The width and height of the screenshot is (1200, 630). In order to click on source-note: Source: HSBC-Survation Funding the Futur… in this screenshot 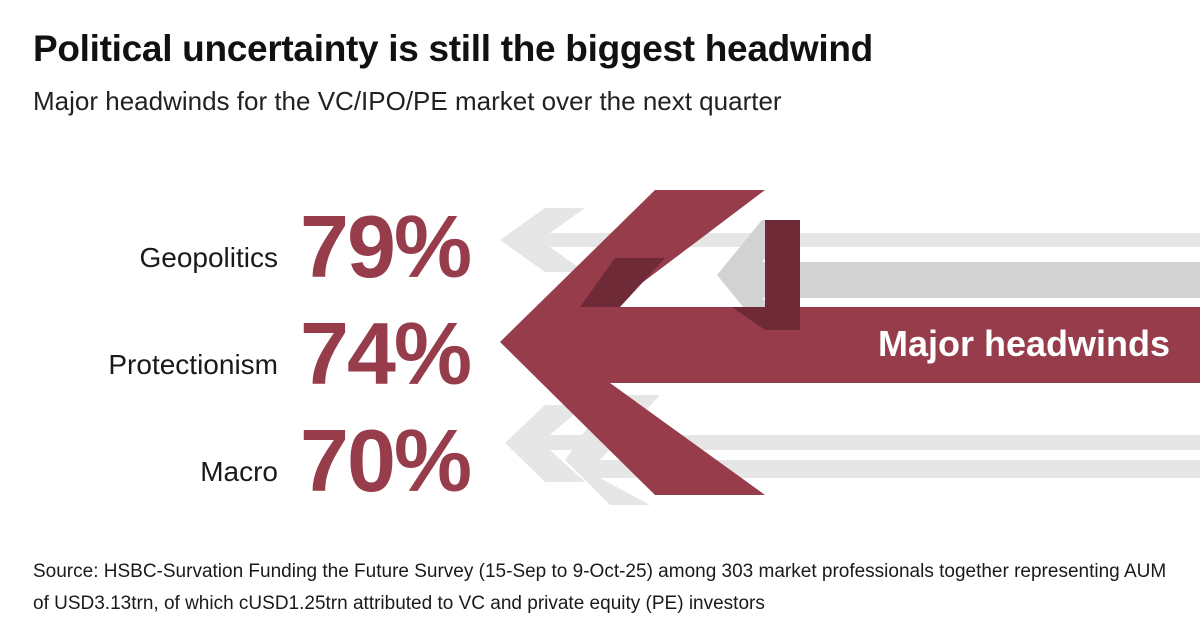, I will do `click(600, 587)`.